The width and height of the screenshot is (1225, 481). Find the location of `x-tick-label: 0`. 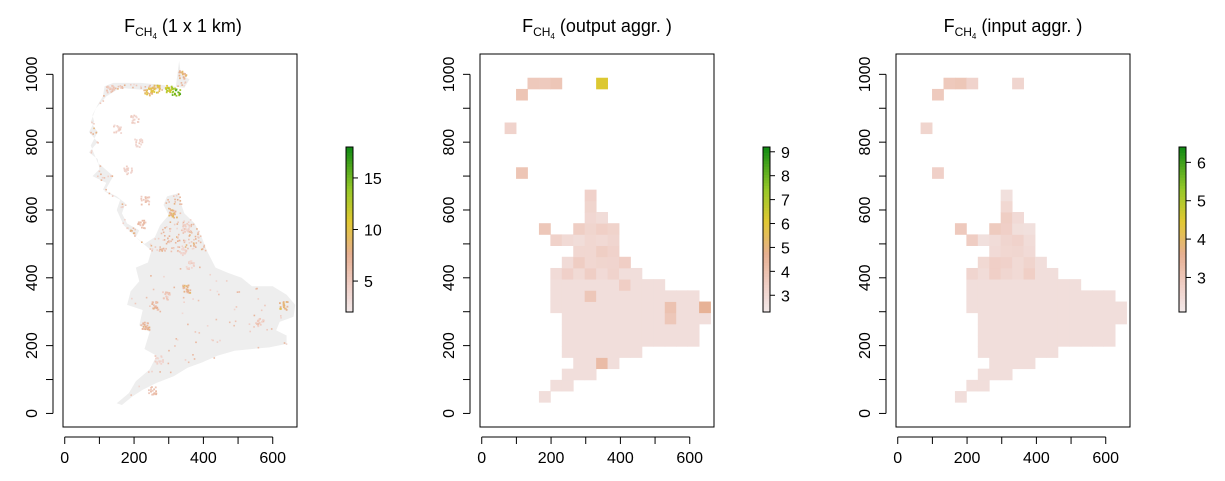

x-tick-label: 0 is located at coordinates (897, 458).